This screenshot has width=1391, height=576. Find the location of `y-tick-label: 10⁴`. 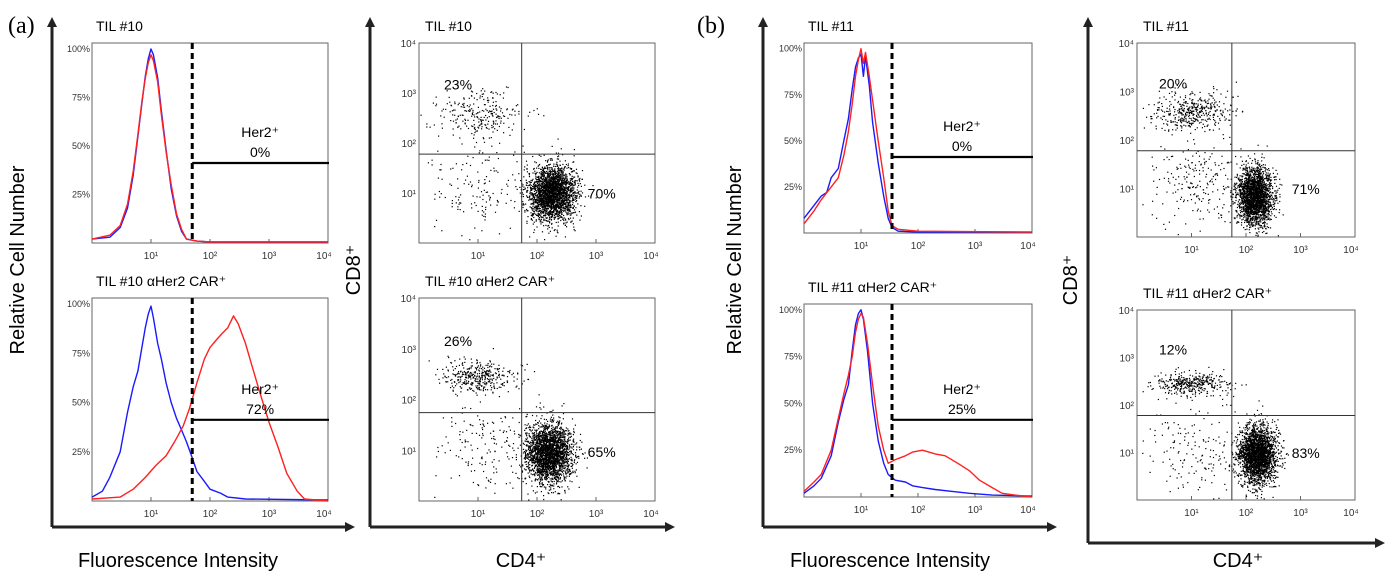

y-tick-label: 10⁴ is located at coordinates (408, 44).